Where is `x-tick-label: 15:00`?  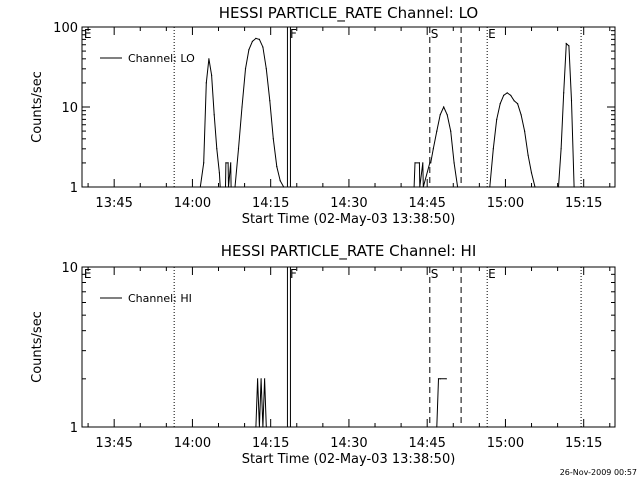 x-tick-label: 15:00 is located at coordinates (505, 203).